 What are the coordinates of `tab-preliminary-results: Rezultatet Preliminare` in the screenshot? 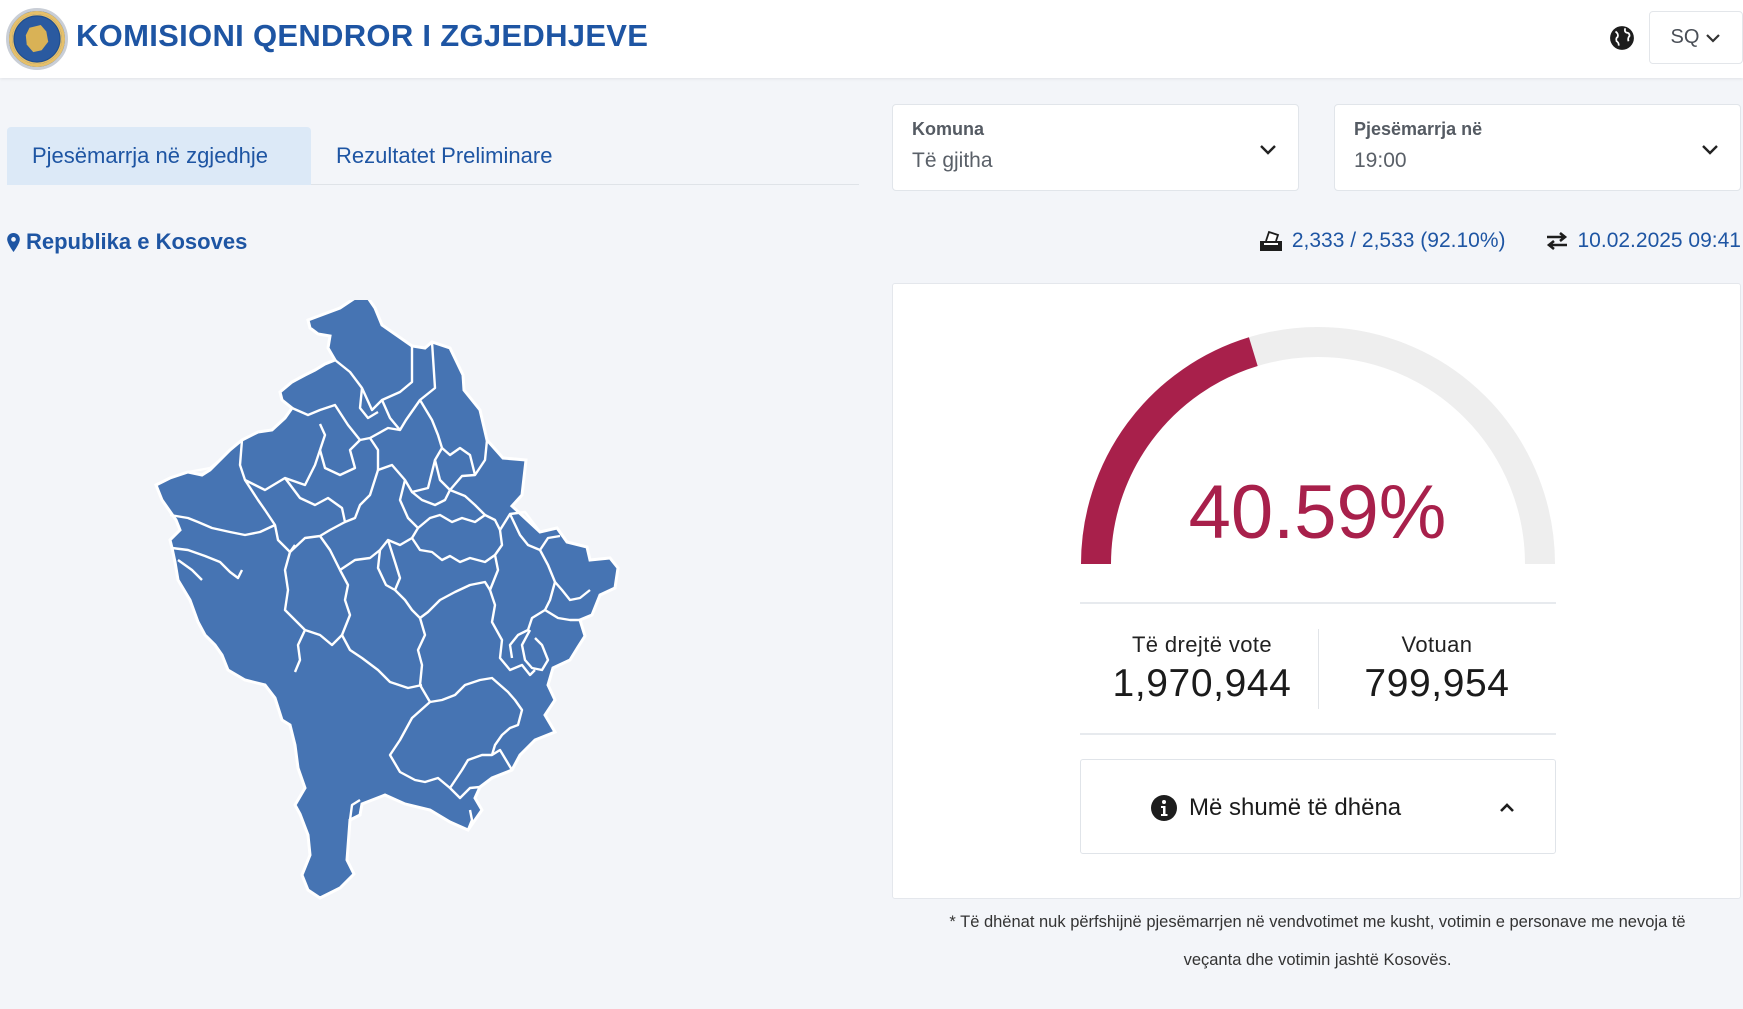 It's located at (444, 155).